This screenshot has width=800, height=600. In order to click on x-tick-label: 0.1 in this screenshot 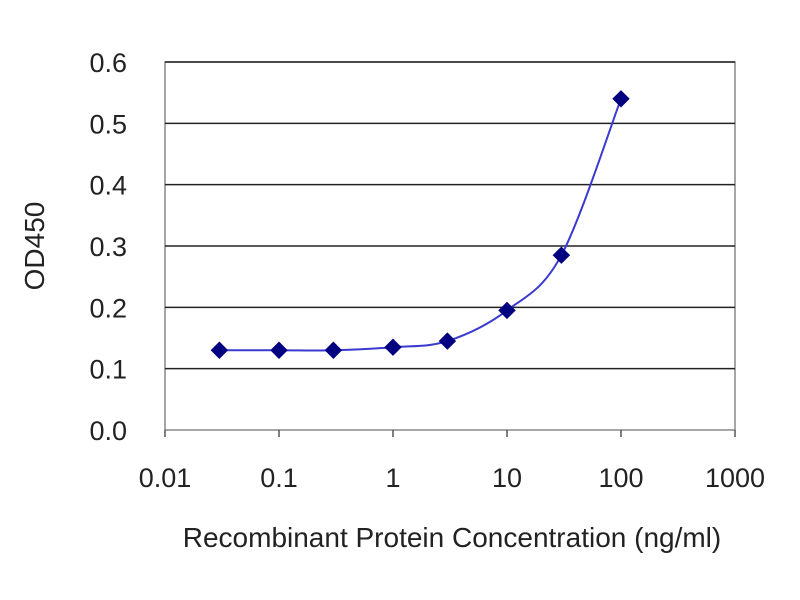, I will do `click(279, 478)`.